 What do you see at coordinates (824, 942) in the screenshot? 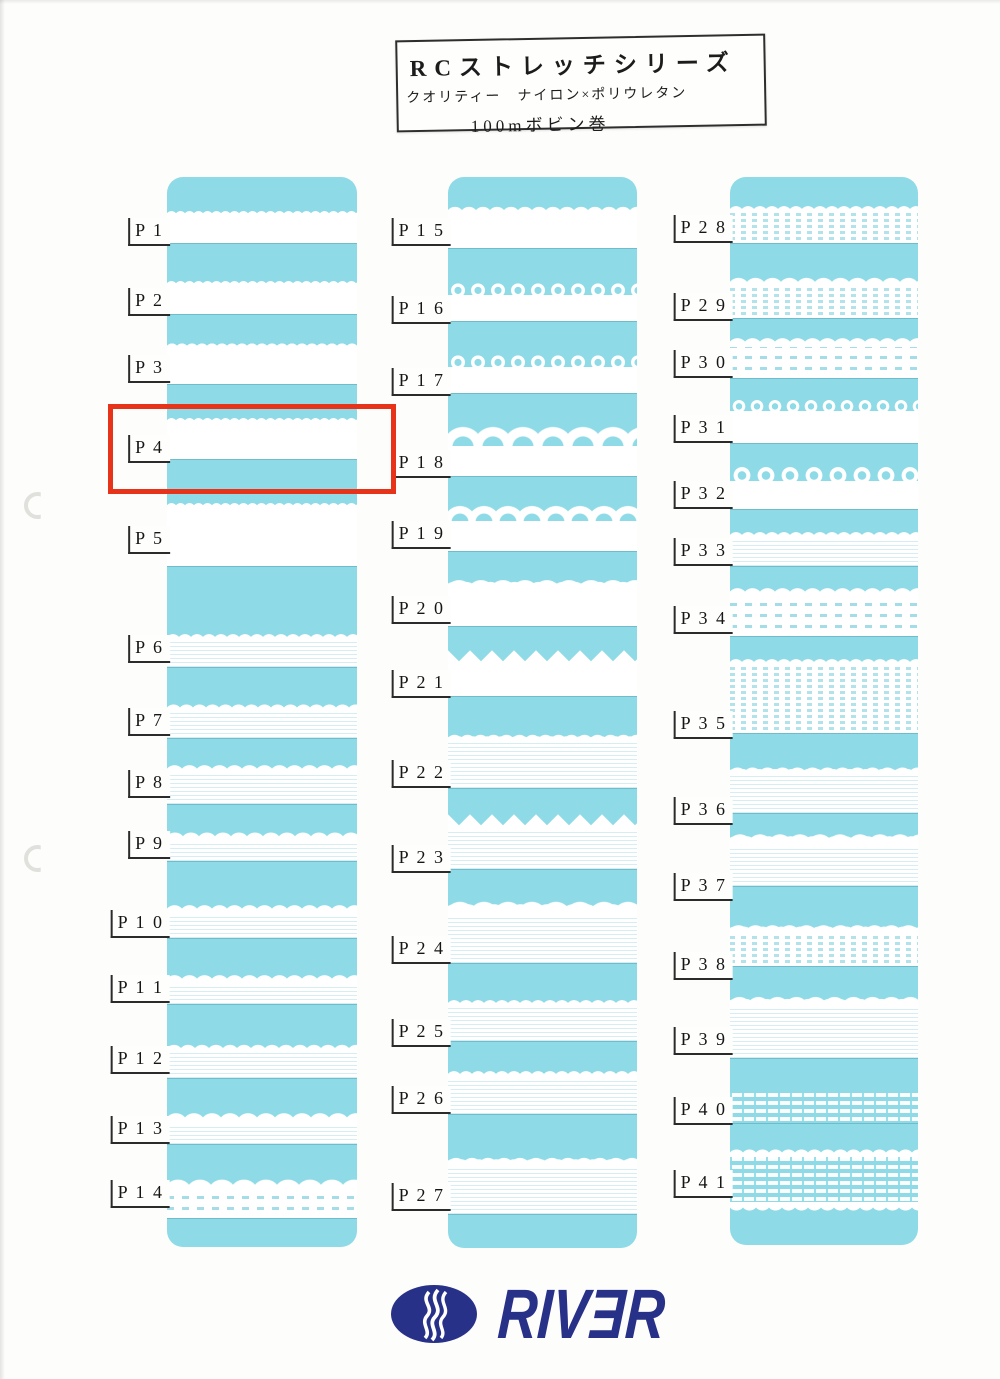
I see `lace-sample-p38` at bounding box center [824, 942].